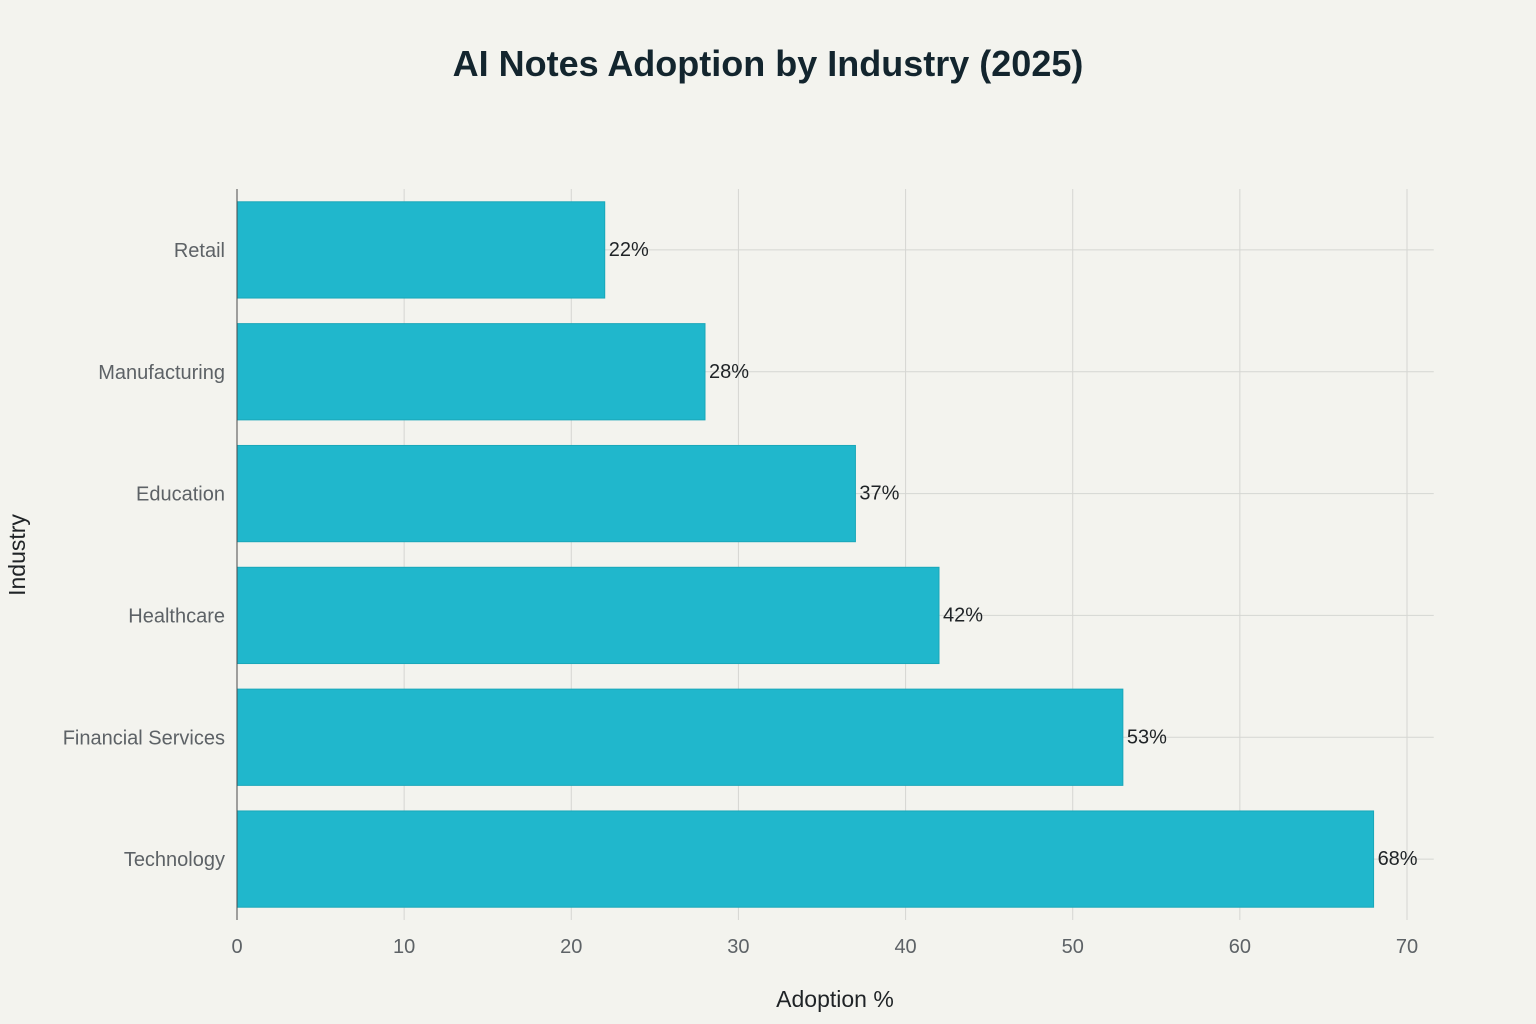 Image resolution: width=1536 pixels, height=1024 pixels. Describe the element at coordinates (421, 250) in the screenshot. I see `bar-retail` at that location.